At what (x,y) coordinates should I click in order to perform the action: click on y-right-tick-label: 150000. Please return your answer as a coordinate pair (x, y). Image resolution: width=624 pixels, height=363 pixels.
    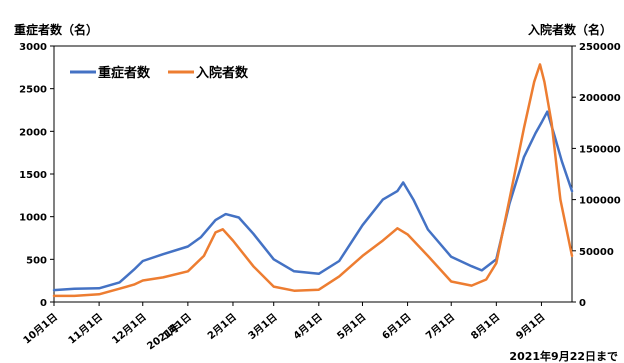
    Looking at the image, I should click on (600, 149).